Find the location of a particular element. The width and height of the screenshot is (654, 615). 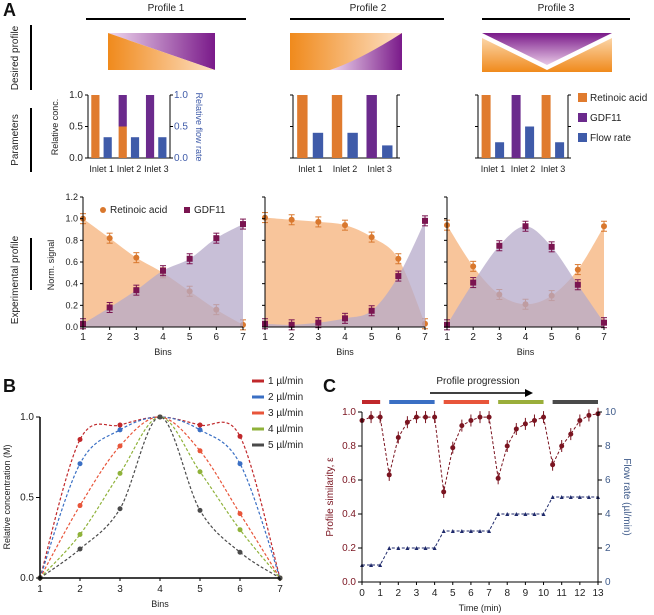

category-label: Inlet 2 is located at coordinates (523, 169).